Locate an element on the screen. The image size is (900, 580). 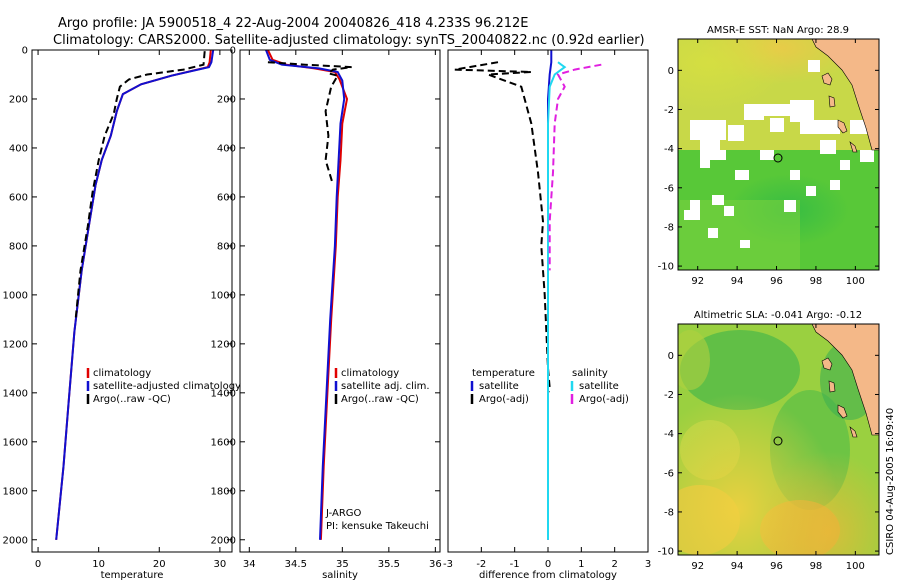
y-tick-label: 1800 is located at coordinates (223, 491).